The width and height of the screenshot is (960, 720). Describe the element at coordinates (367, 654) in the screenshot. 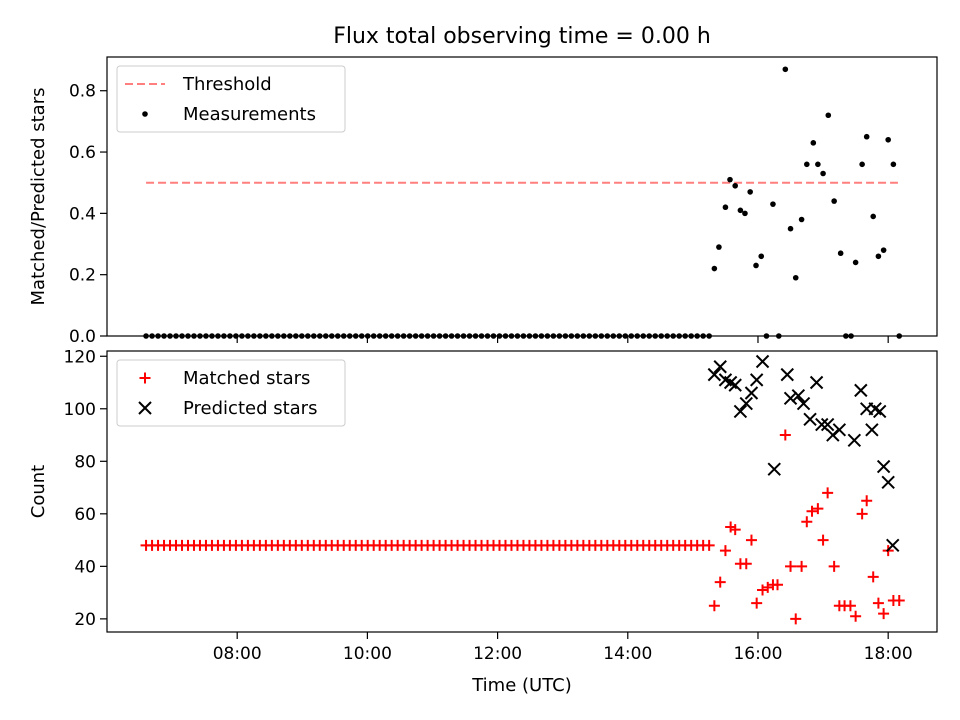

I see `x-tick-label: 10:00` at that location.